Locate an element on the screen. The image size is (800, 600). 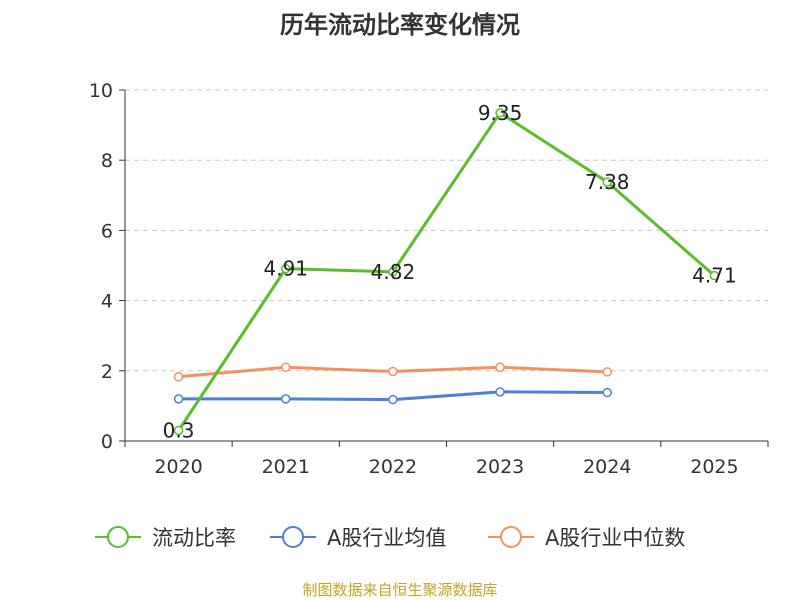
chart-title: 历年流动比率变化情况 is located at coordinates (400, 25).